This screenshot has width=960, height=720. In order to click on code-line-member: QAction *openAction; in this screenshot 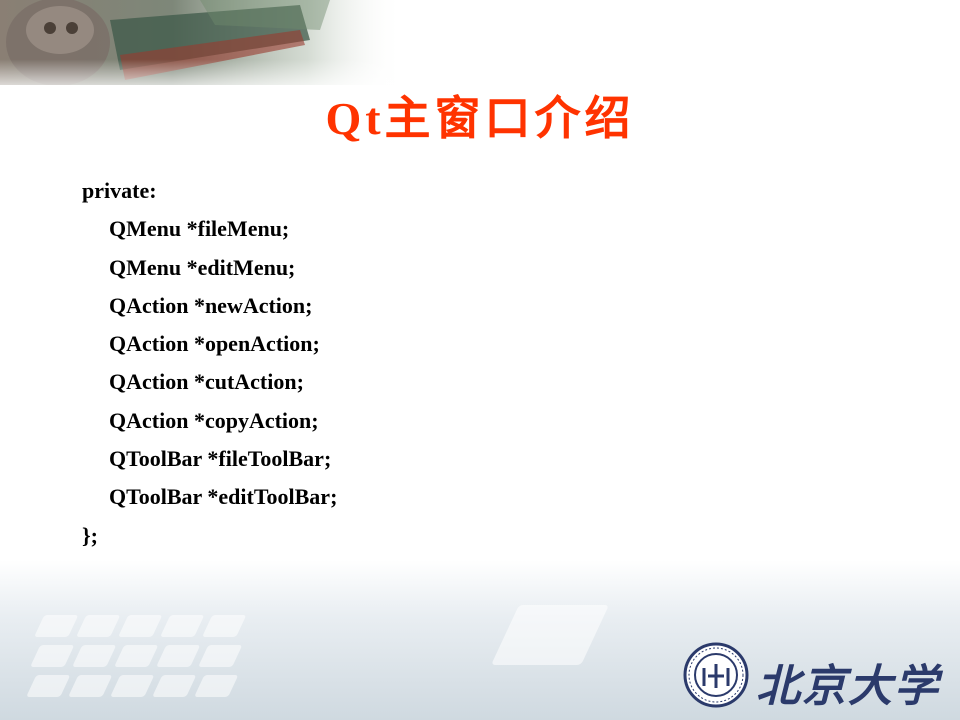, I will do `click(214, 344)`.